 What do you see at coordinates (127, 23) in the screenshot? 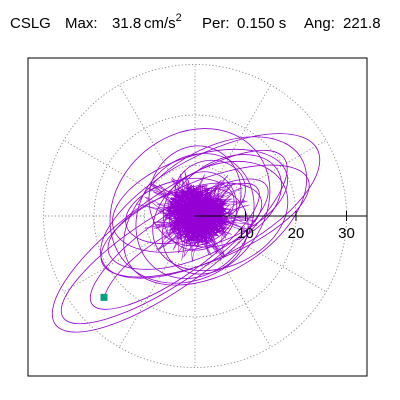
I see `max-value: 31.8` at bounding box center [127, 23].